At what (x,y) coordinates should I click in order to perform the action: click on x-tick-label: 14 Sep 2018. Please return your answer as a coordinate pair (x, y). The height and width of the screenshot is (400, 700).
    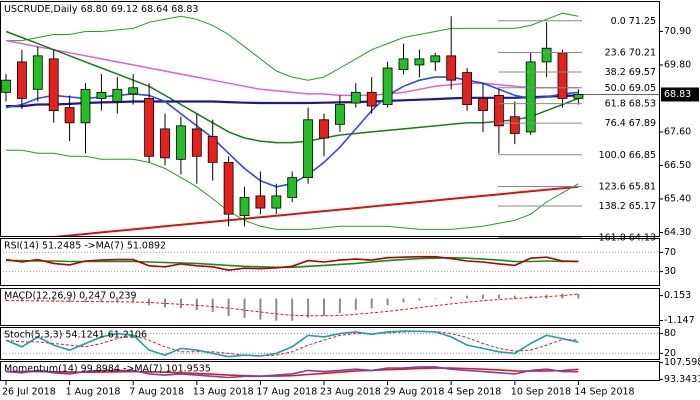
    Looking at the image, I should click on (604, 392).